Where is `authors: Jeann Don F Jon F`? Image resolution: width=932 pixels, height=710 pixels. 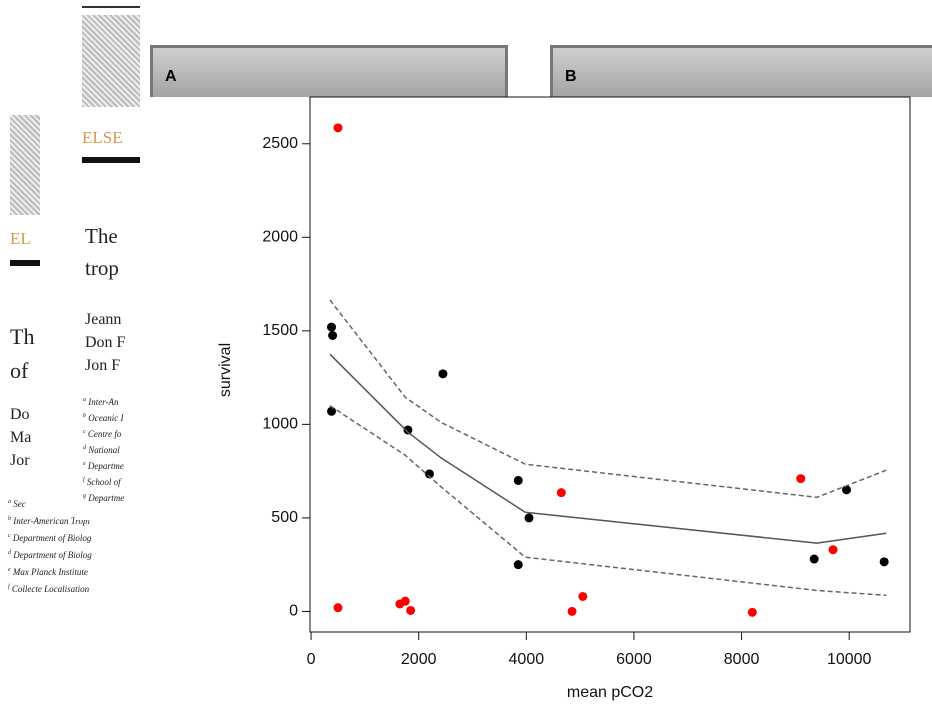 authors: Jeann Don F Jon F is located at coordinates (105, 342).